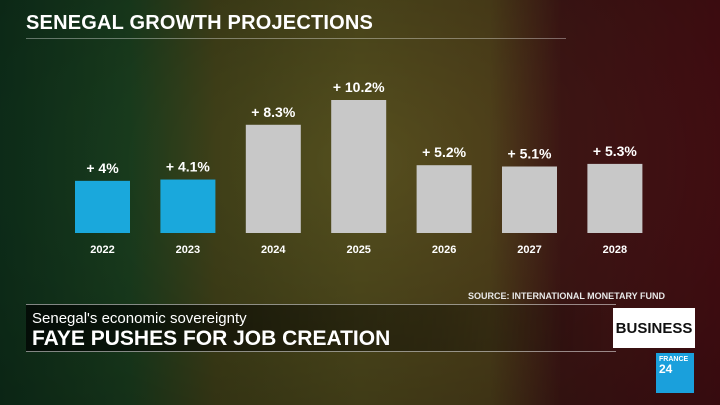  What do you see at coordinates (139, 318) in the screenshot?
I see `kicker: Senegal's economic sovereignty` at bounding box center [139, 318].